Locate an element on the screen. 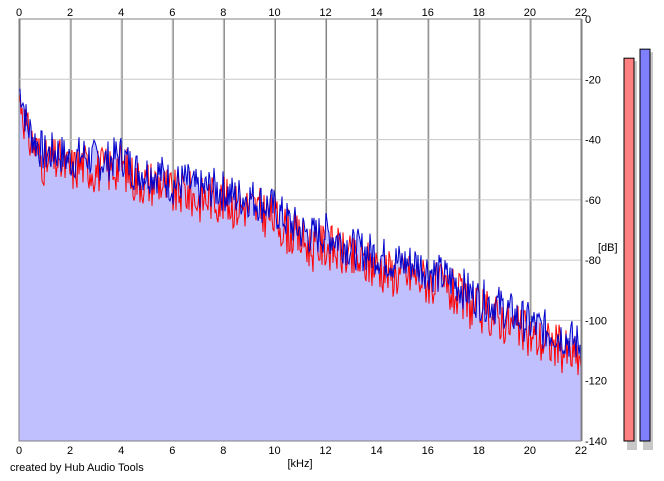 Image resolution: width=664 pixels, height=481 pixels. y-axis-label: [dB] is located at coordinates (608, 248).